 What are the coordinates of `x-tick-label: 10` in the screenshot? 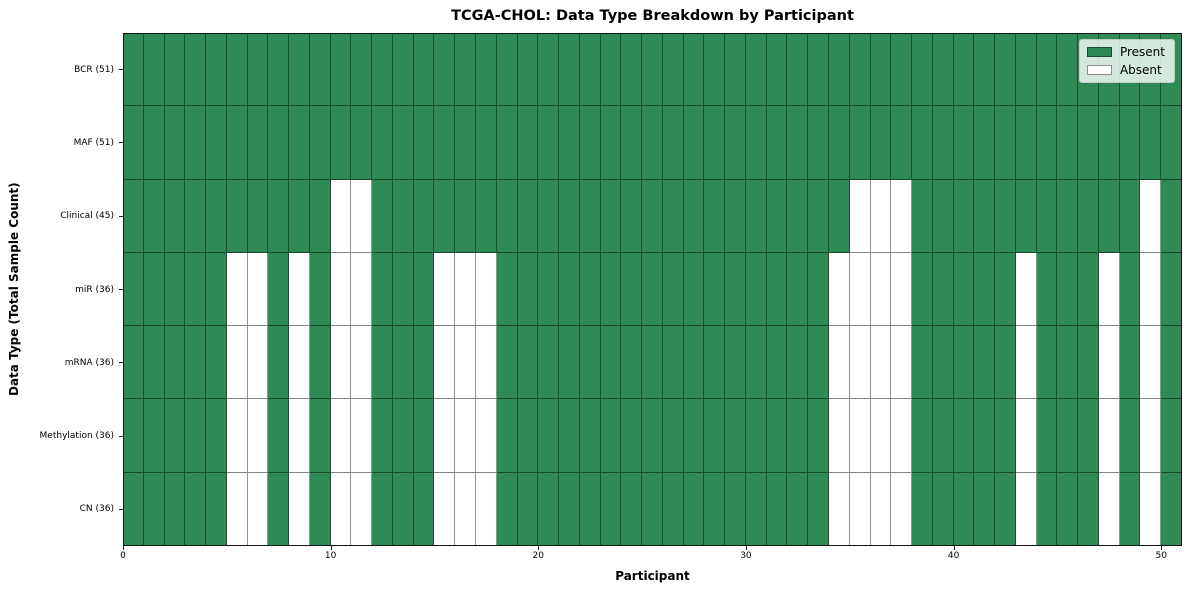 It's located at (330, 556).